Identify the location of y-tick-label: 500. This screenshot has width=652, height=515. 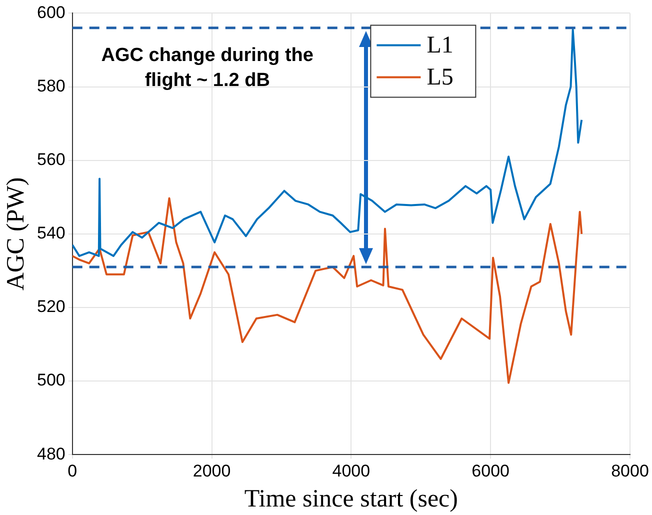
(51, 380).